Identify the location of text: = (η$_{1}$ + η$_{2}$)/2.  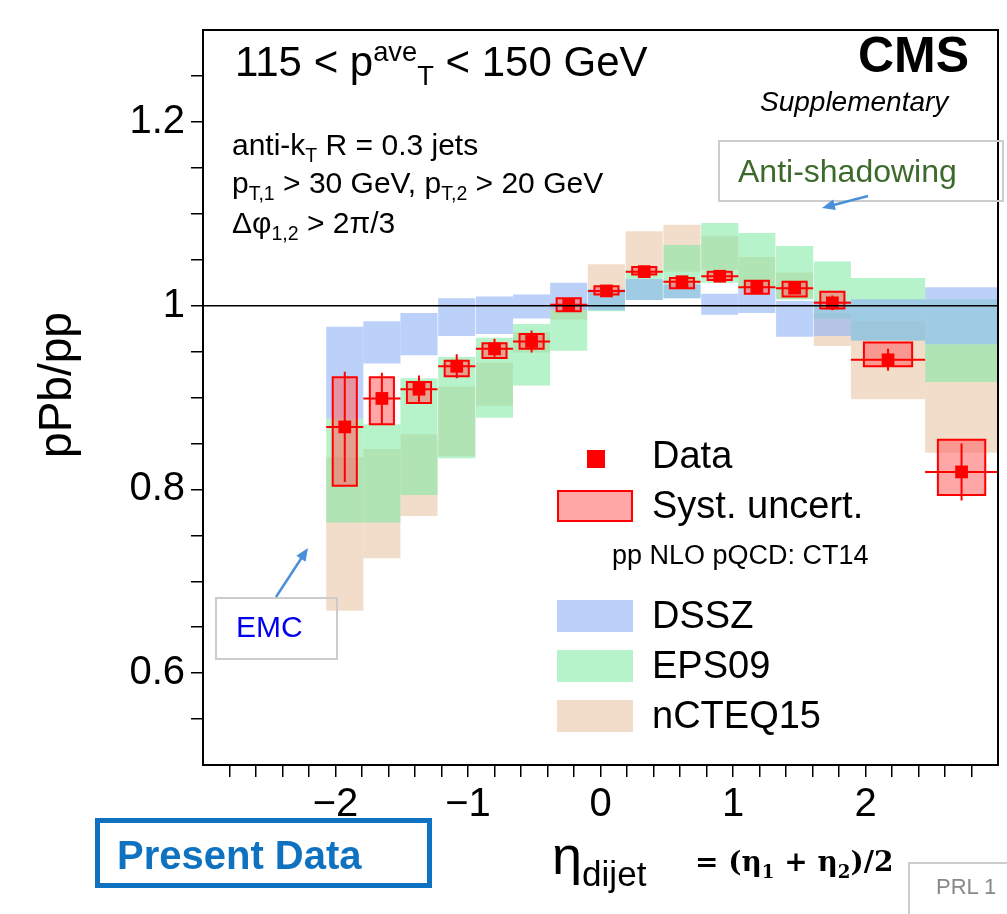
(794, 863).